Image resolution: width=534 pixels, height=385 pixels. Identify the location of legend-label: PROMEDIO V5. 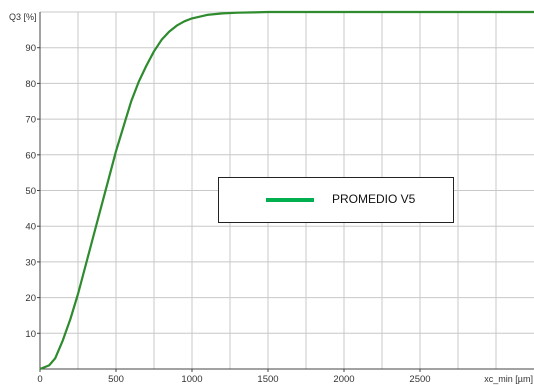
(374, 199).